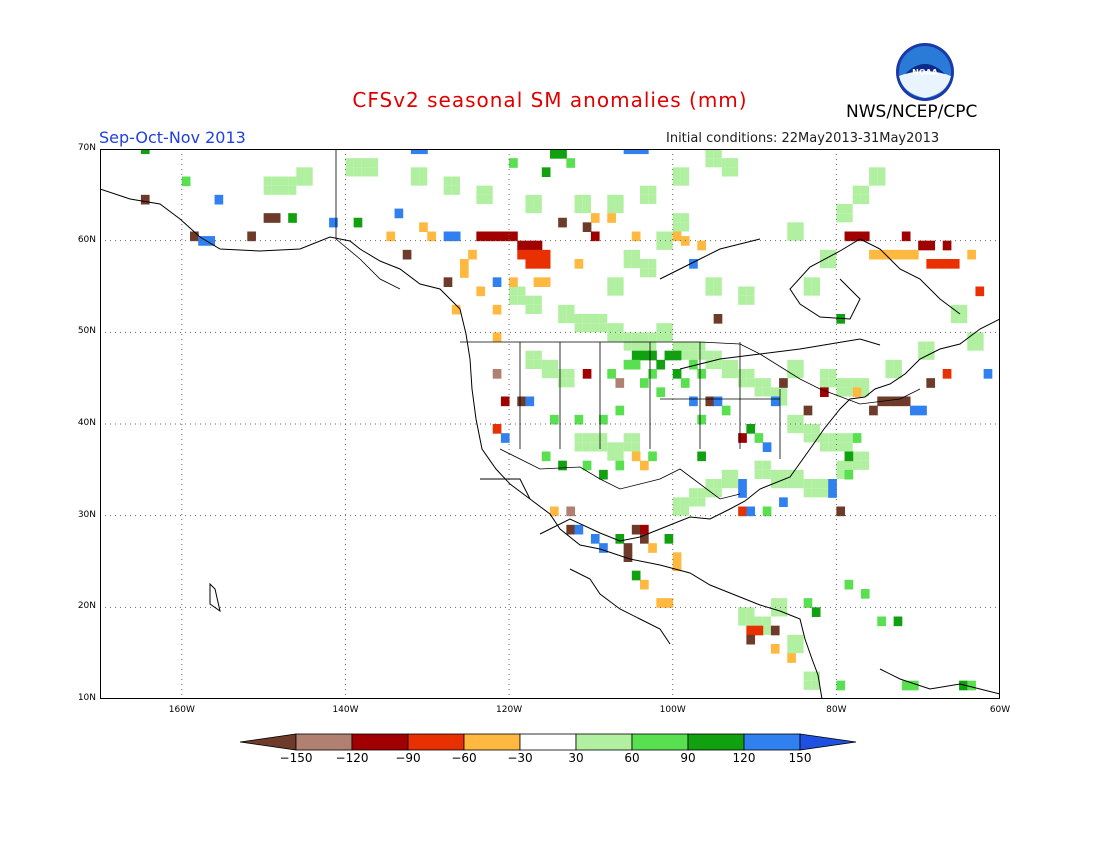  What do you see at coordinates (509, 710) in the screenshot?
I see `longitude-tick-label: 120W` at bounding box center [509, 710].